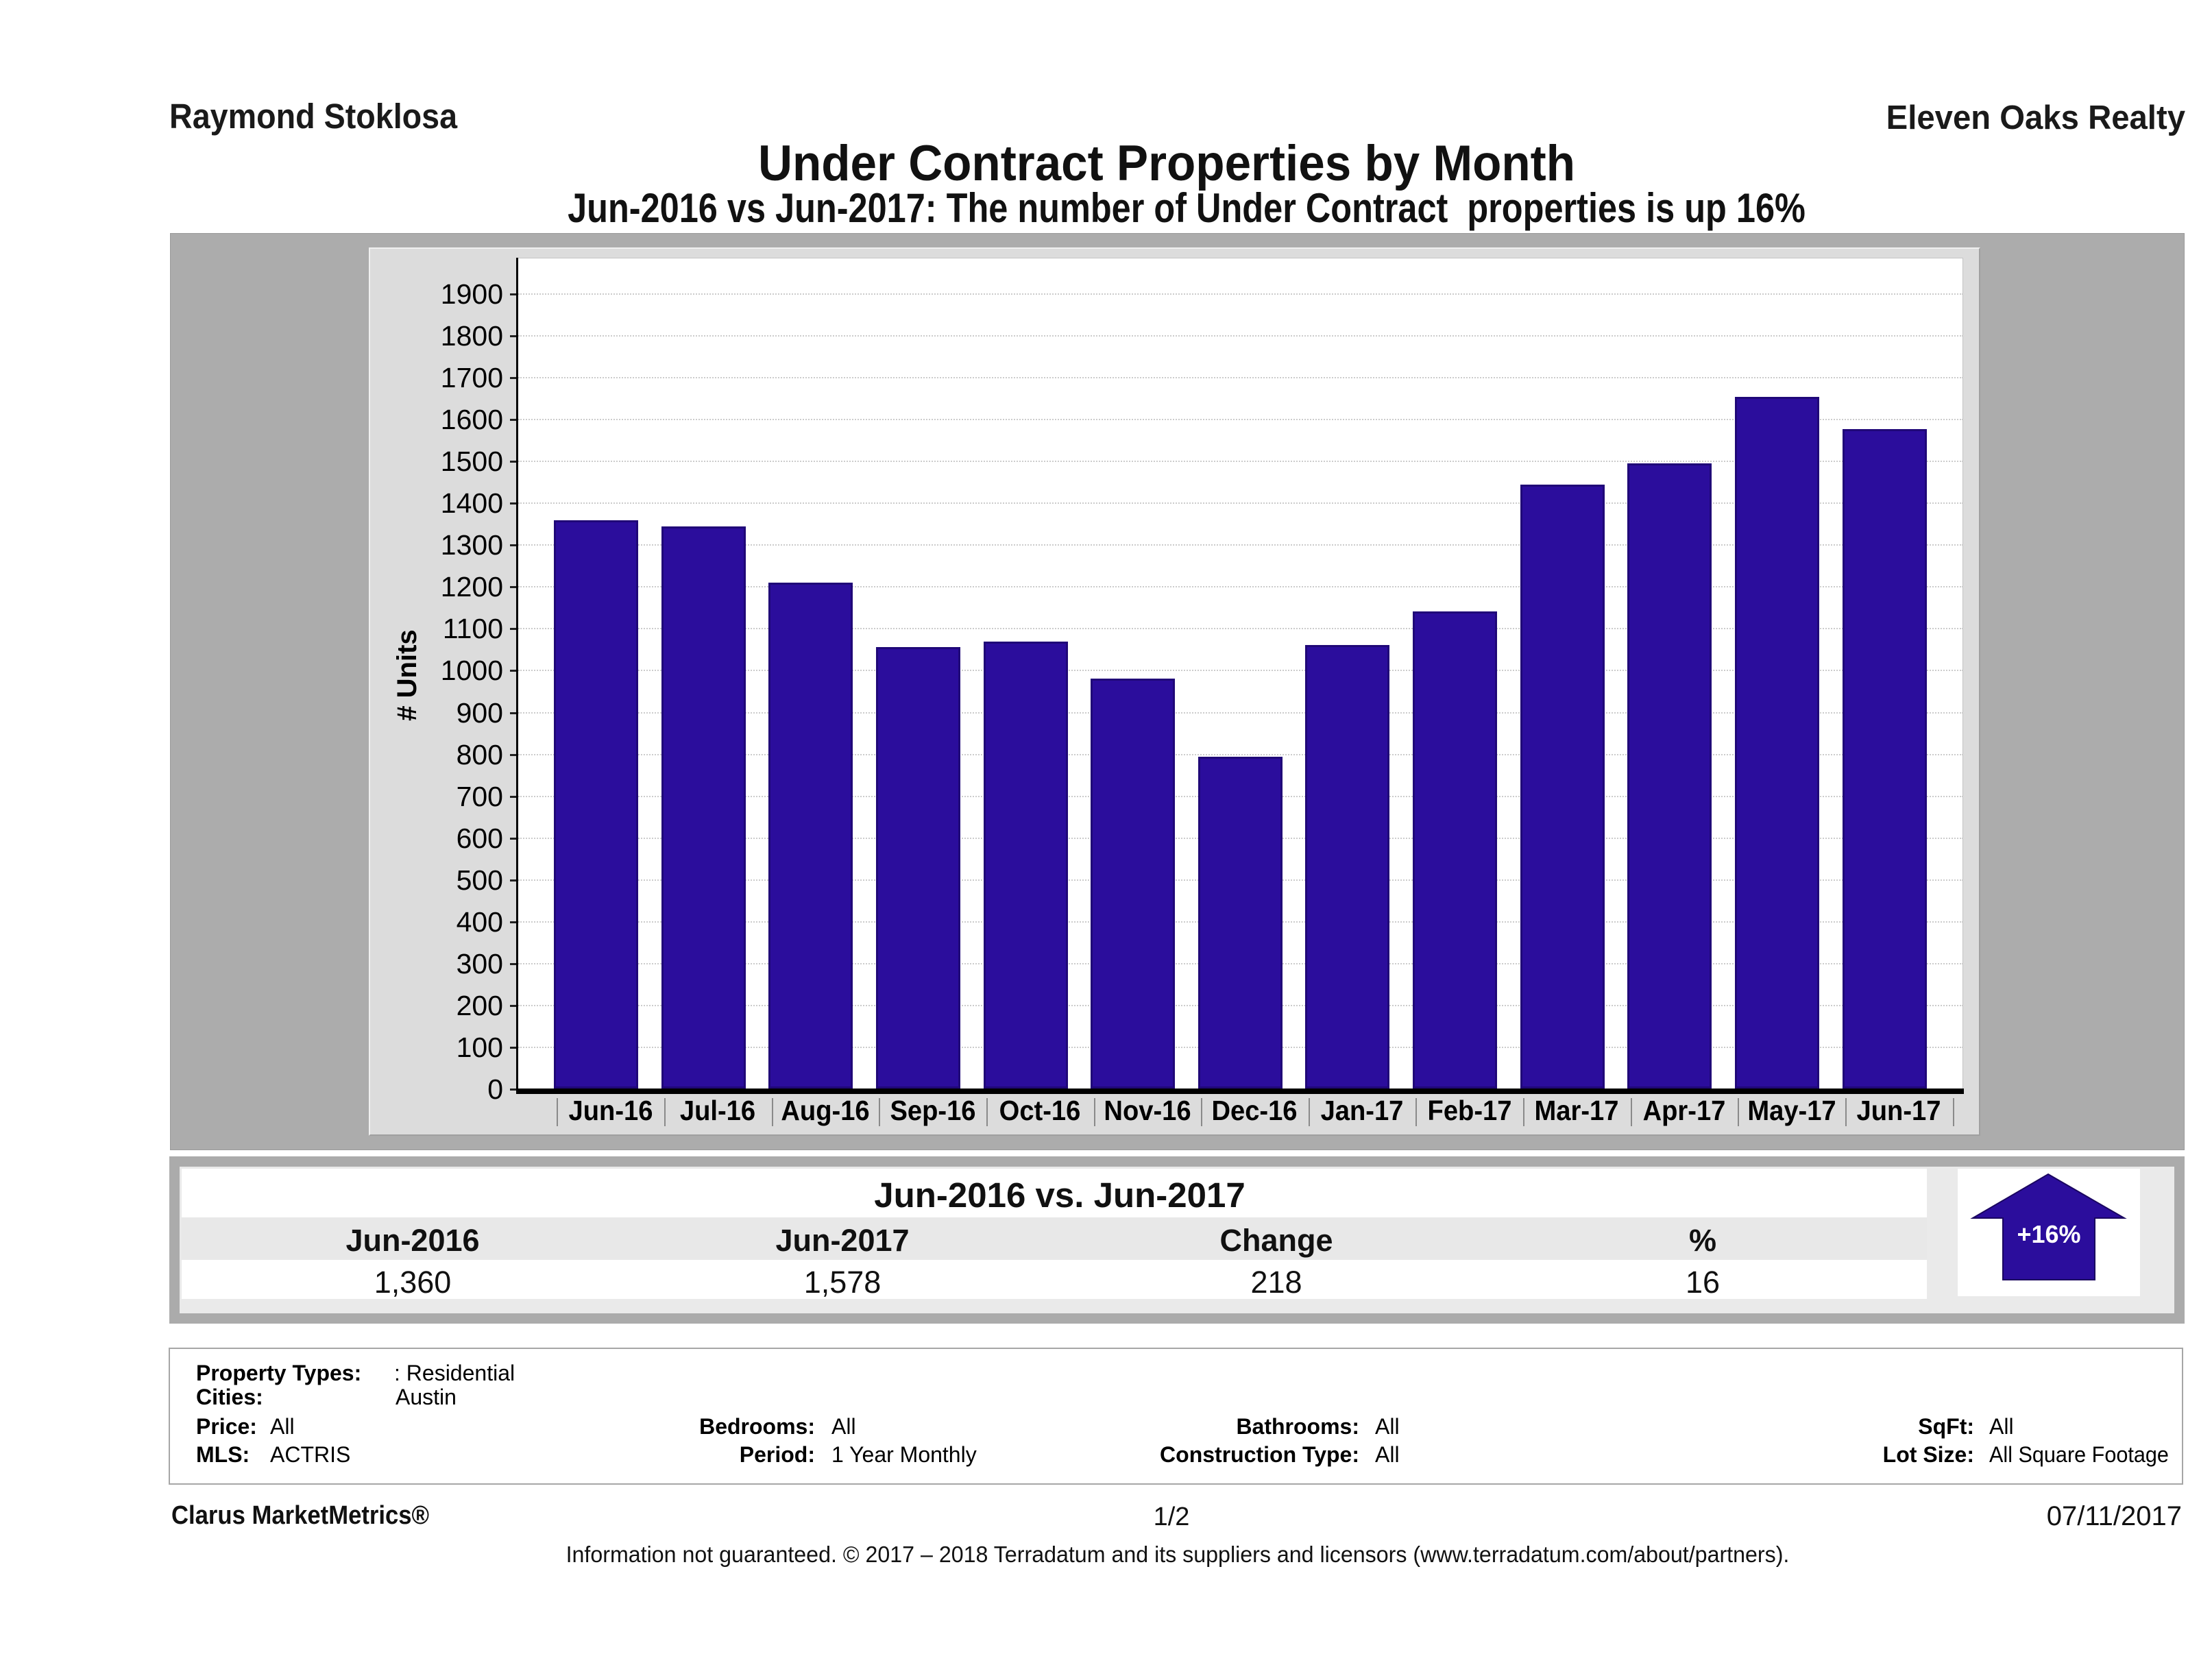  What do you see at coordinates (2048, 1234) in the screenshot?
I see `svg-text: +16%` at bounding box center [2048, 1234].